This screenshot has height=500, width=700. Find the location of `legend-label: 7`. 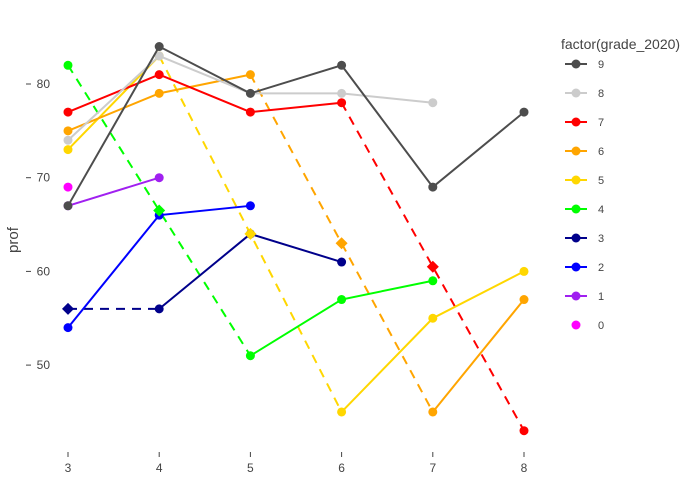

legend-label: 7 is located at coordinates (601, 123).